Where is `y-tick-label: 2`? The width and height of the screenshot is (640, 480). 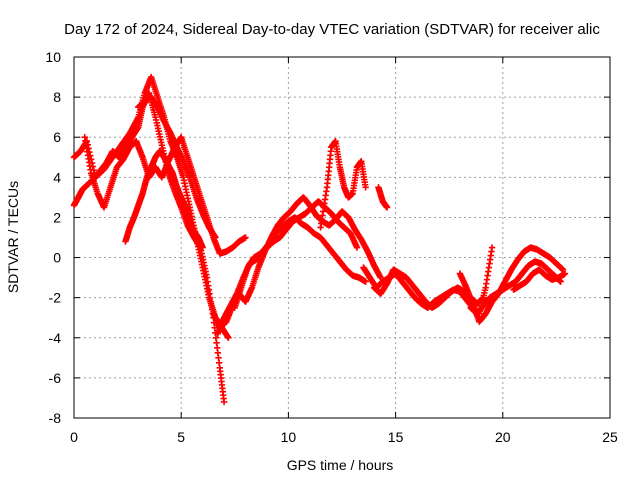
y-tick-label: 2 is located at coordinates (57, 217).